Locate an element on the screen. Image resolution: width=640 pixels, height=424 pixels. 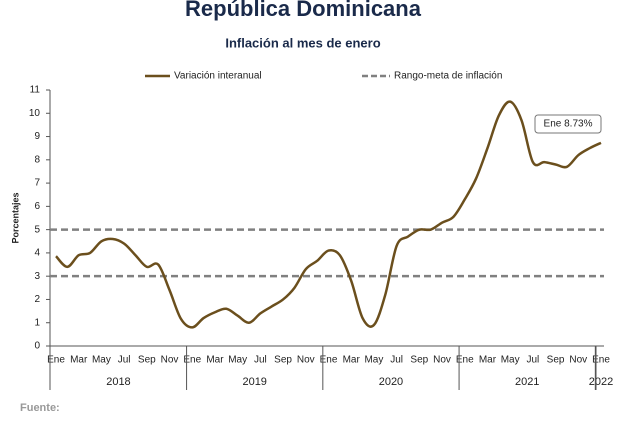
x-group-label: 2018 is located at coordinates (118, 382).